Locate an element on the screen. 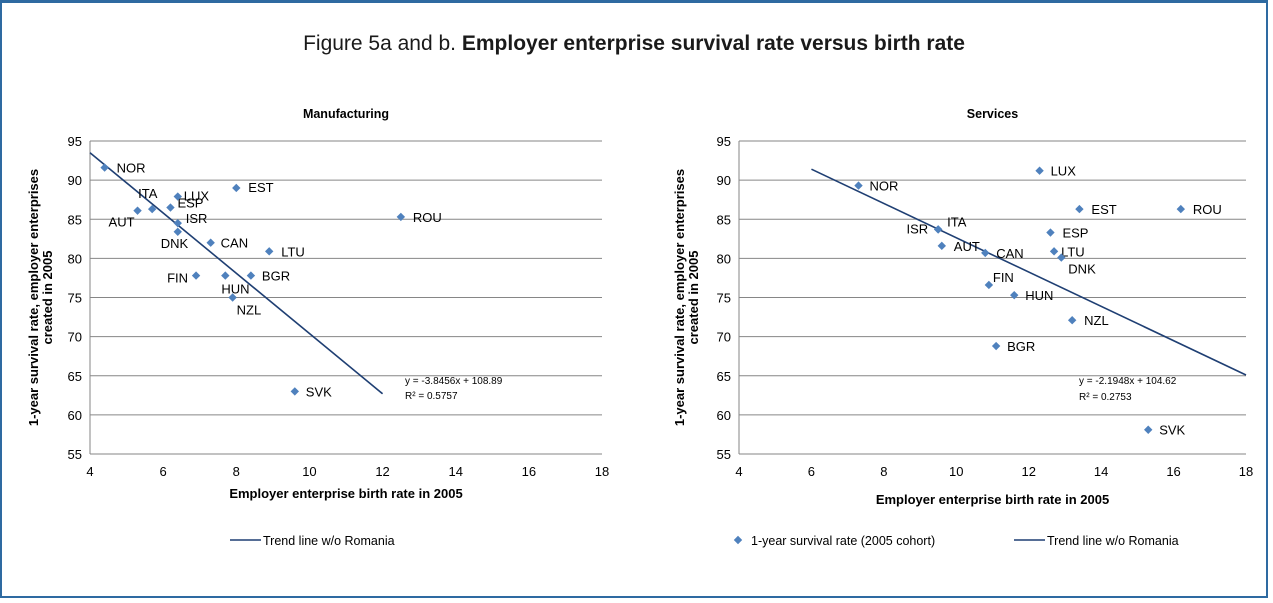  chart-title: Manufacturing is located at coordinates (346, 114).